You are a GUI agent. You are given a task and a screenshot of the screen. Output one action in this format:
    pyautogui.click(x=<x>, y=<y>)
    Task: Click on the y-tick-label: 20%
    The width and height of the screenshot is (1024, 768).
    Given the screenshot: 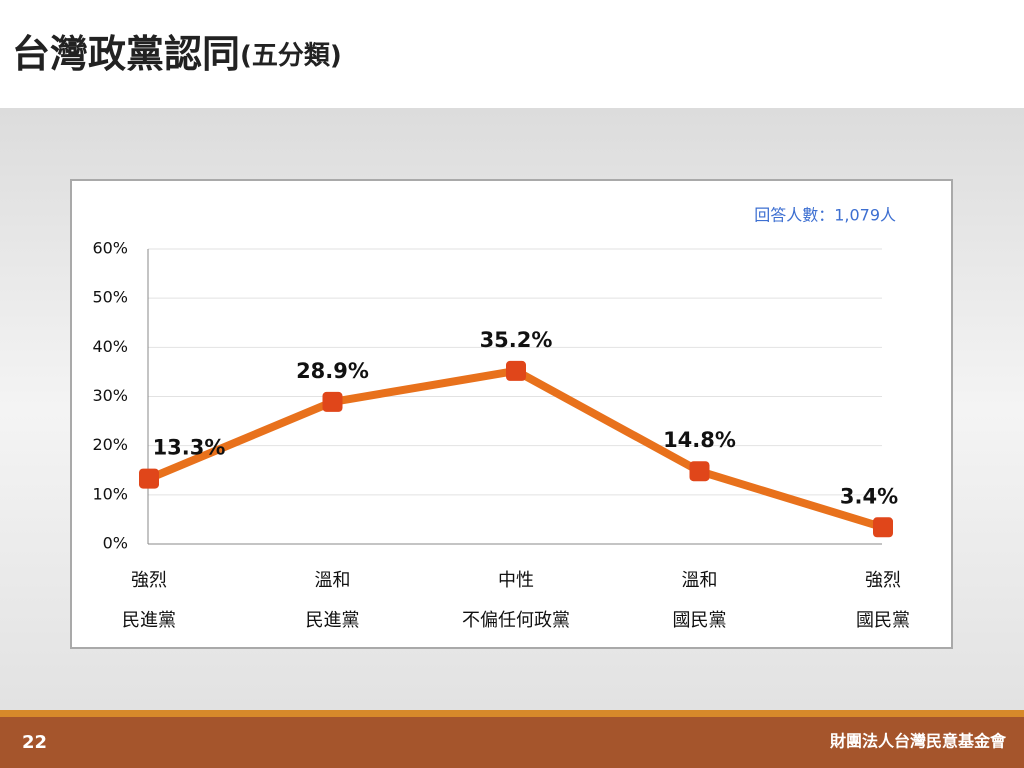 What is the action you would take?
    pyautogui.click(x=110, y=444)
    